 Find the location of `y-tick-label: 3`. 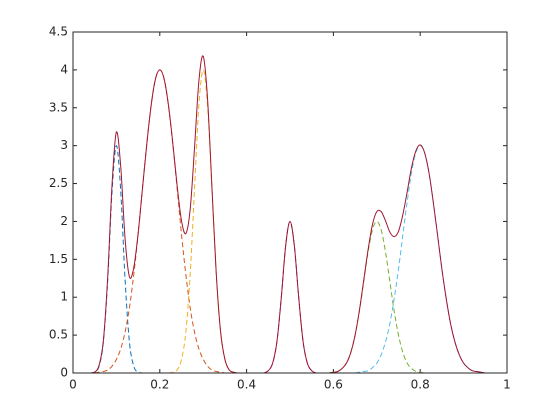

y-tick-label: 3 is located at coordinates (64, 145).